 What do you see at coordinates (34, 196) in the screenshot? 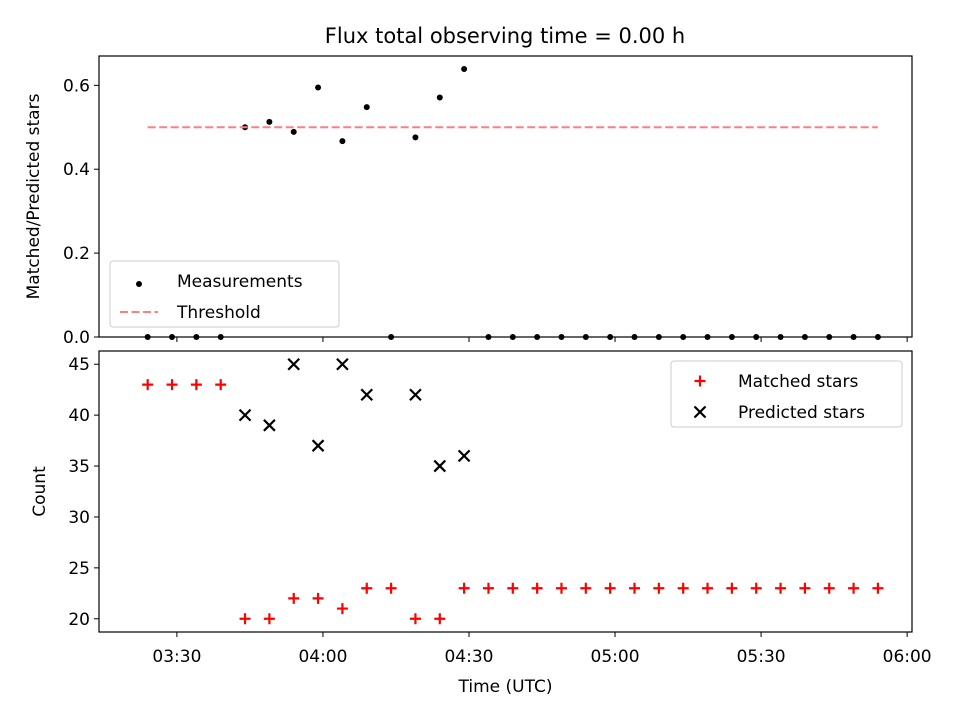
I see `y-axis-label: Matched/Predicted stars` at bounding box center [34, 196].